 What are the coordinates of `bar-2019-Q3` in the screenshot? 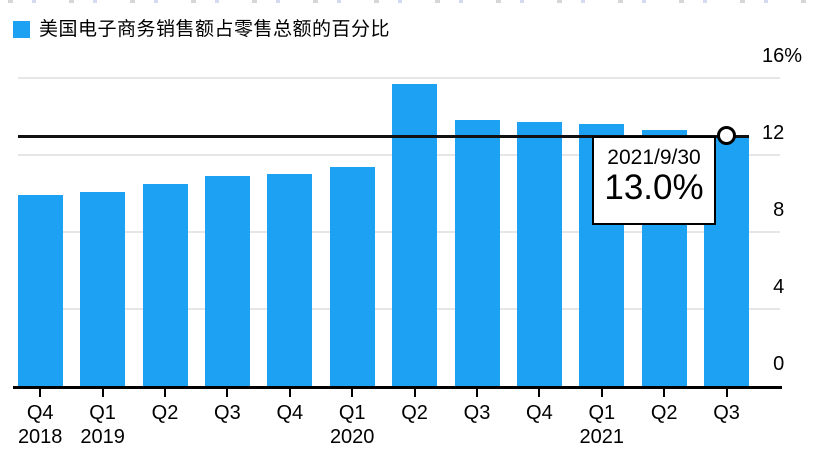 It's located at (227, 281).